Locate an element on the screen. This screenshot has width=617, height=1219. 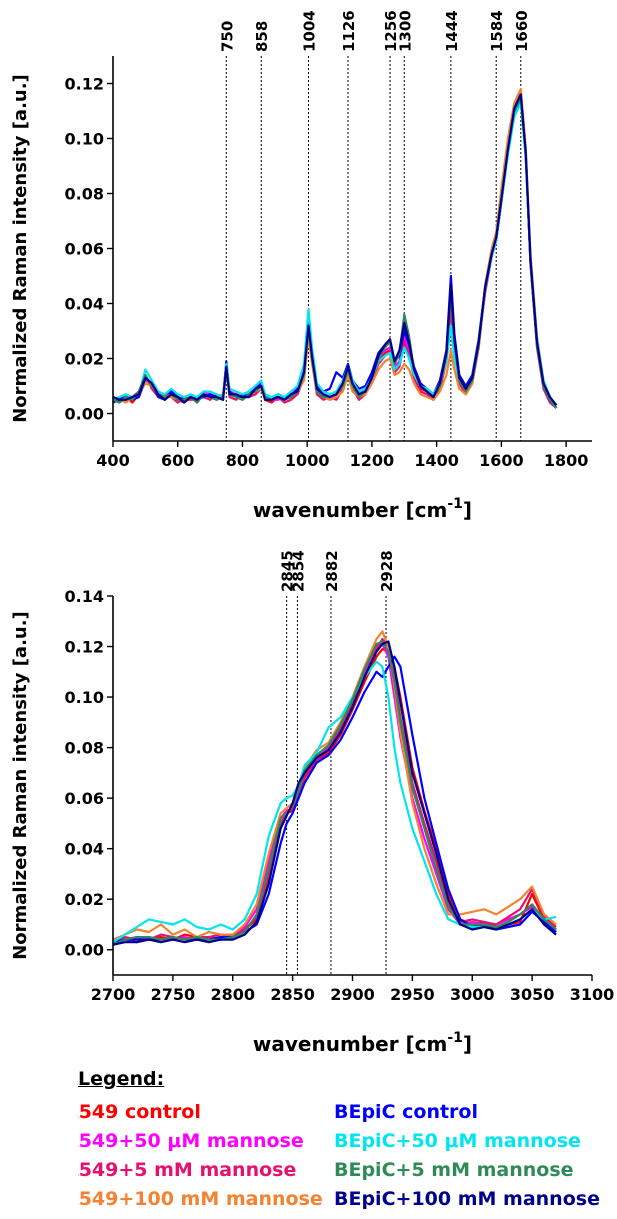
x-tick-label: 1800 is located at coordinates (566, 460).